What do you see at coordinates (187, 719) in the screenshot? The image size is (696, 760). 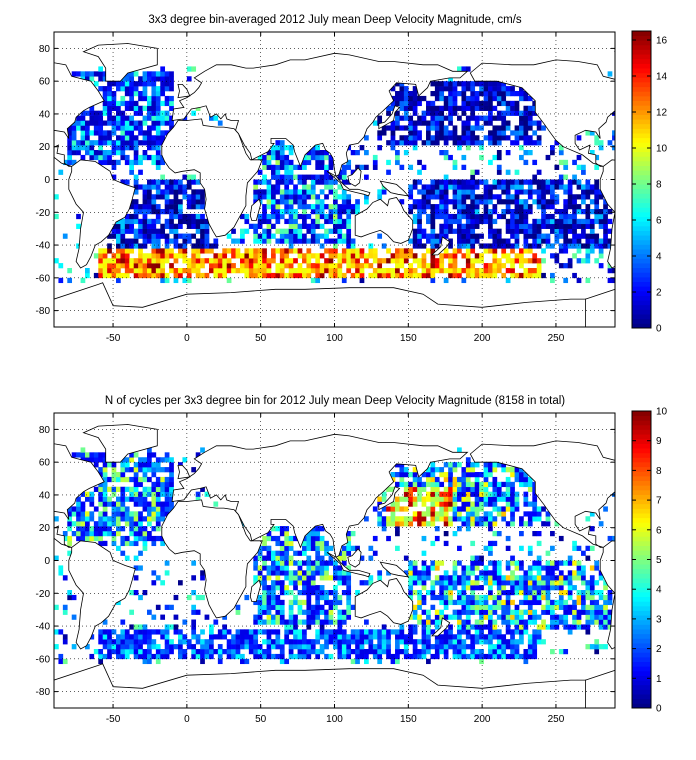 I see `x-tick-label: 0` at bounding box center [187, 719].